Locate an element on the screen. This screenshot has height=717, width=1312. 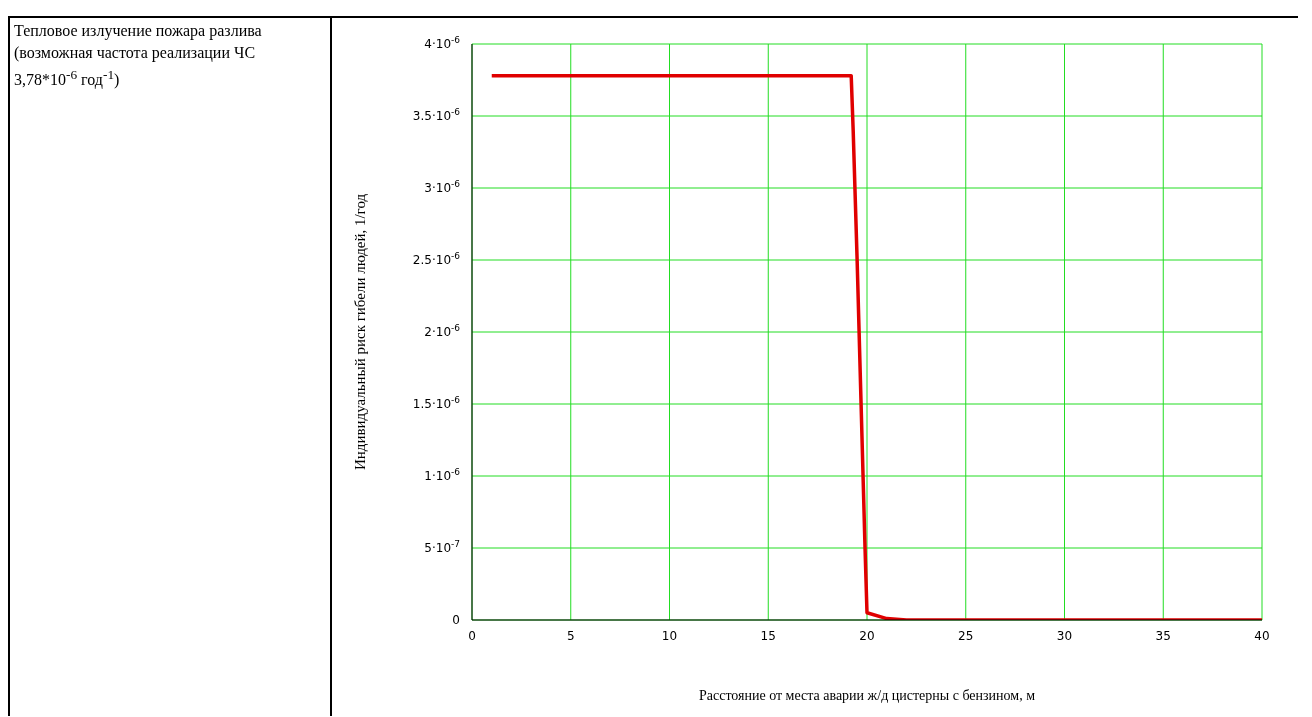
y-tick-label: 2·10$^{-6}$ is located at coordinates (442, 331).